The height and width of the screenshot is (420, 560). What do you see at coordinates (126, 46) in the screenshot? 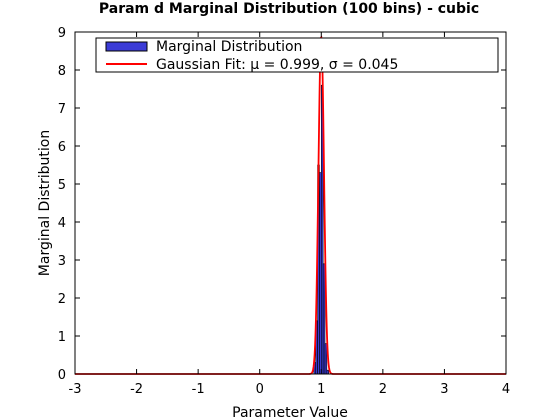
I see `legend-swatch-histogram` at bounding box center [126, 46].